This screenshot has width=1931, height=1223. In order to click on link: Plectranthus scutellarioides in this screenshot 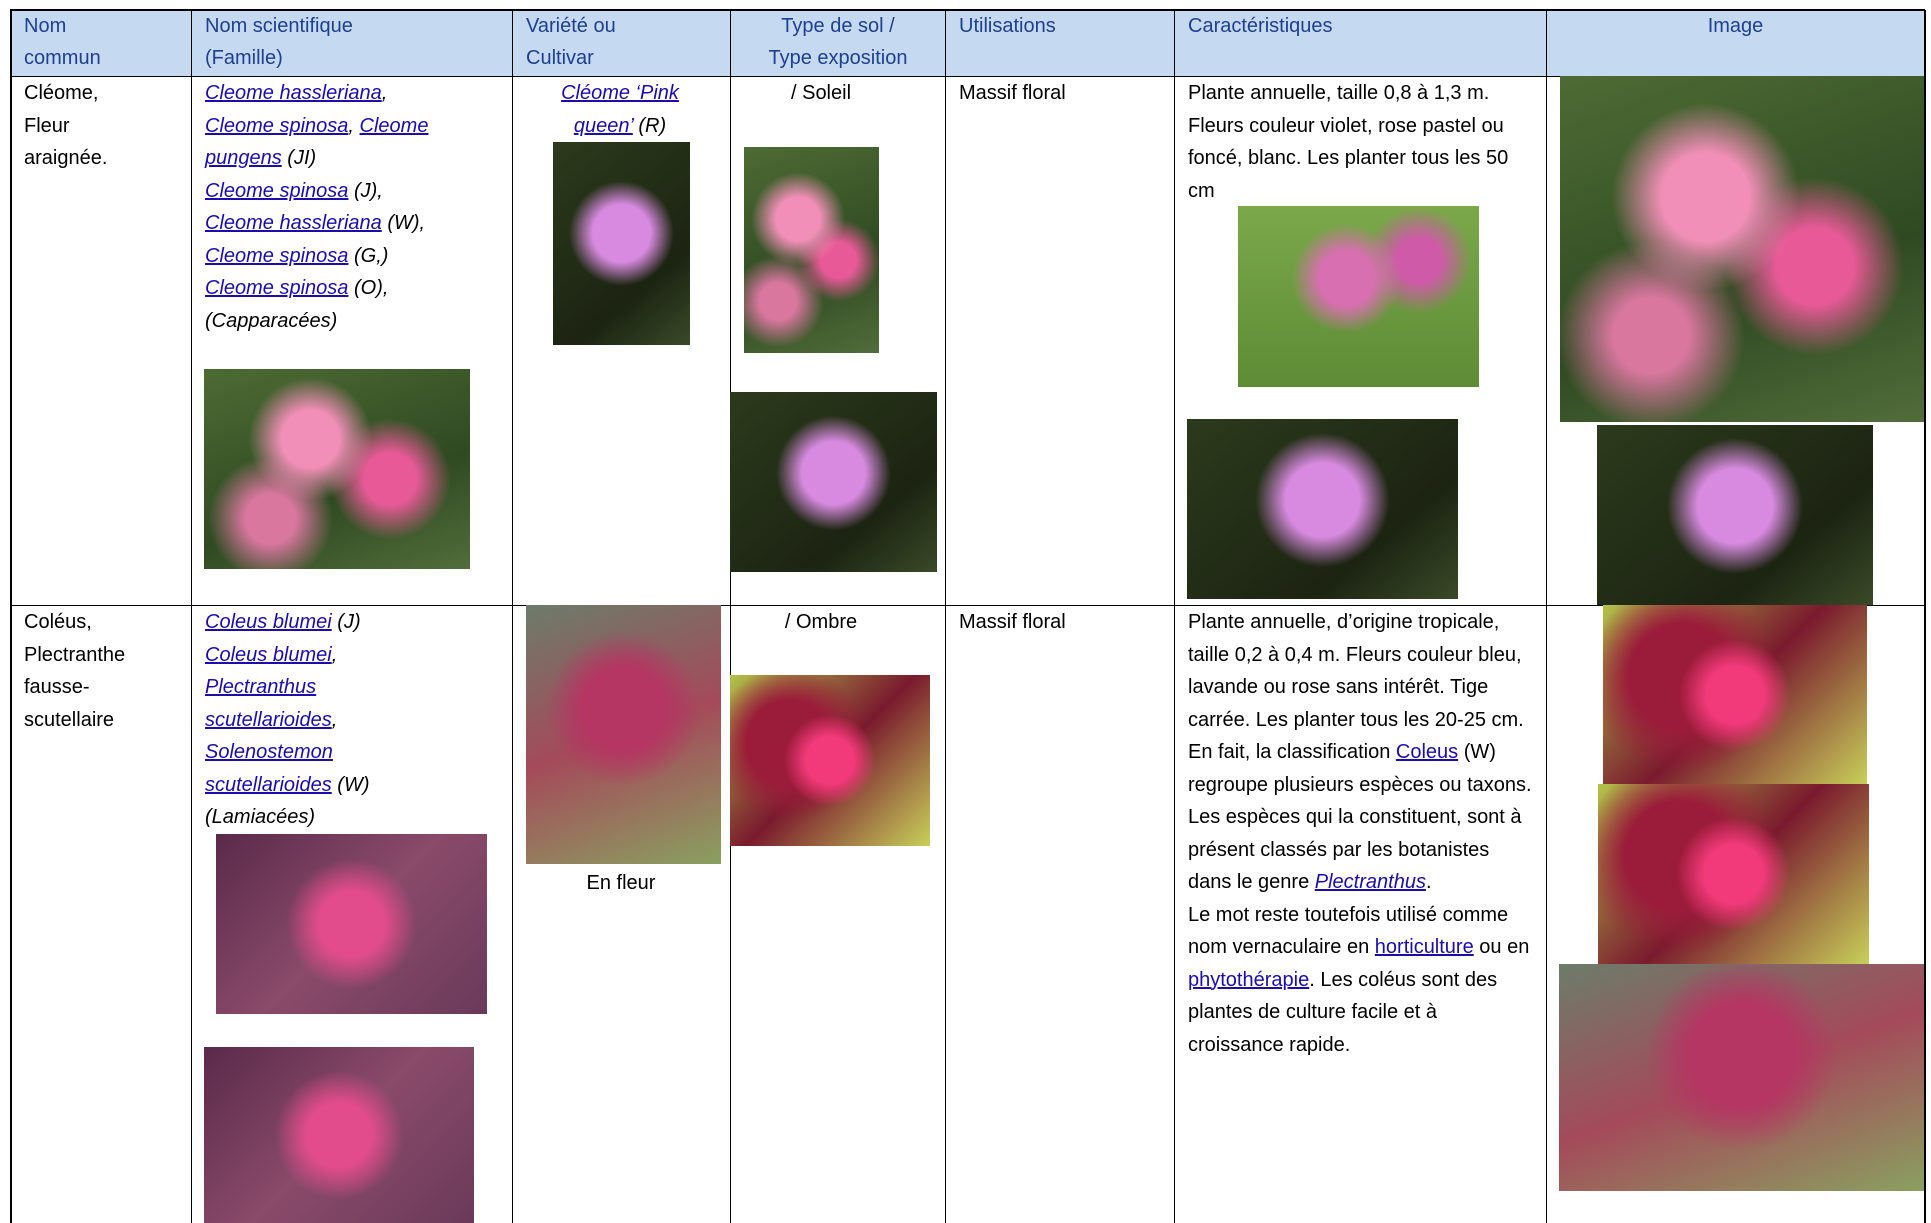, I will do `click(268, 703)`.